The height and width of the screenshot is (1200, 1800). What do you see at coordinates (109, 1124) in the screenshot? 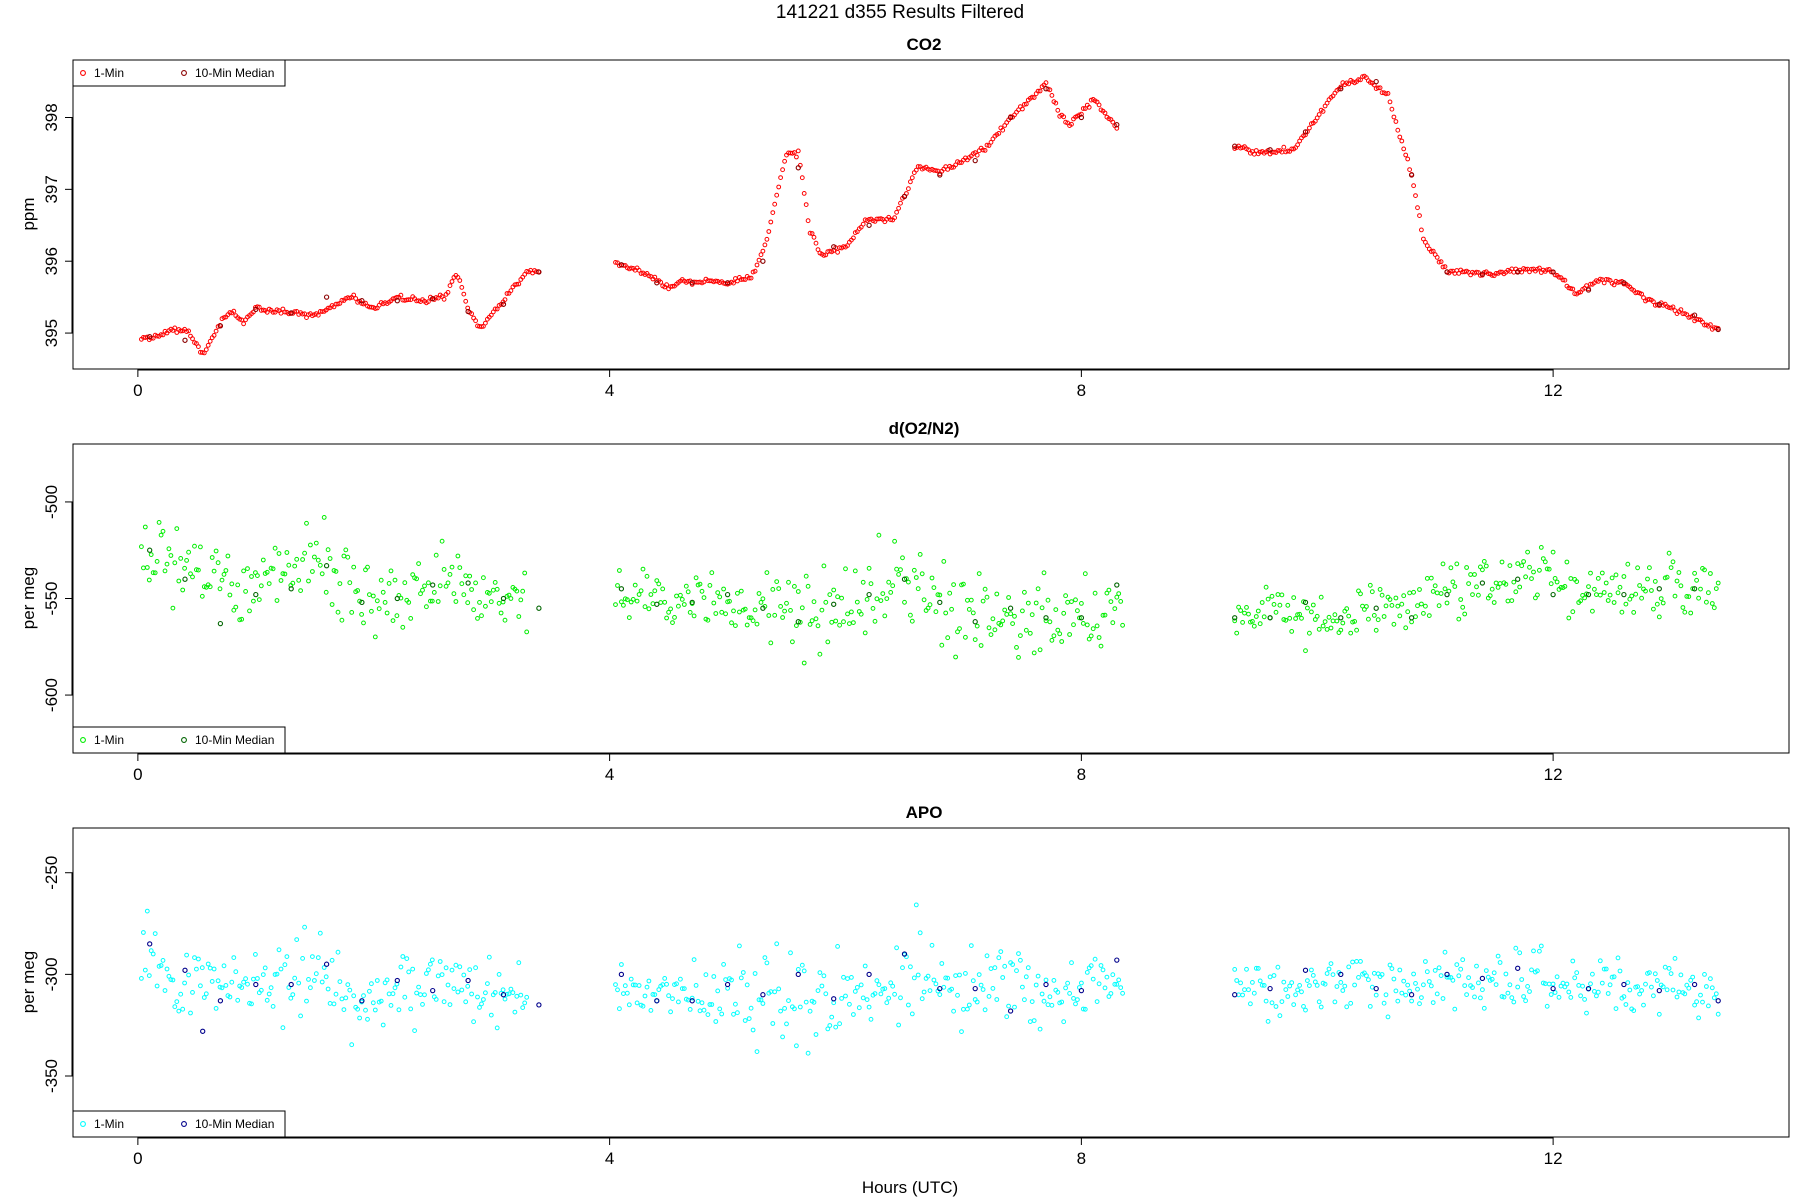
I see `apo-legend-label: 1-Min` at bounding box center [109, 1124].